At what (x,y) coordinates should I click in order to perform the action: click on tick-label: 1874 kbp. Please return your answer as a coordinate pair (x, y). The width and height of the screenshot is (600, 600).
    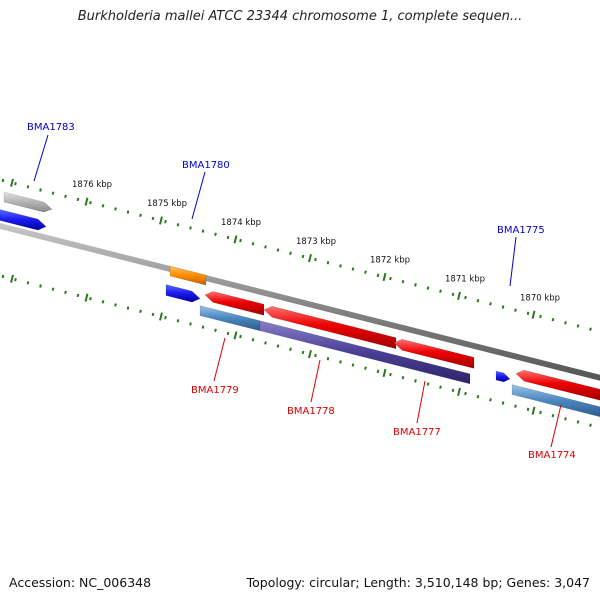
    Looking at the image, I should click on (241, 223).